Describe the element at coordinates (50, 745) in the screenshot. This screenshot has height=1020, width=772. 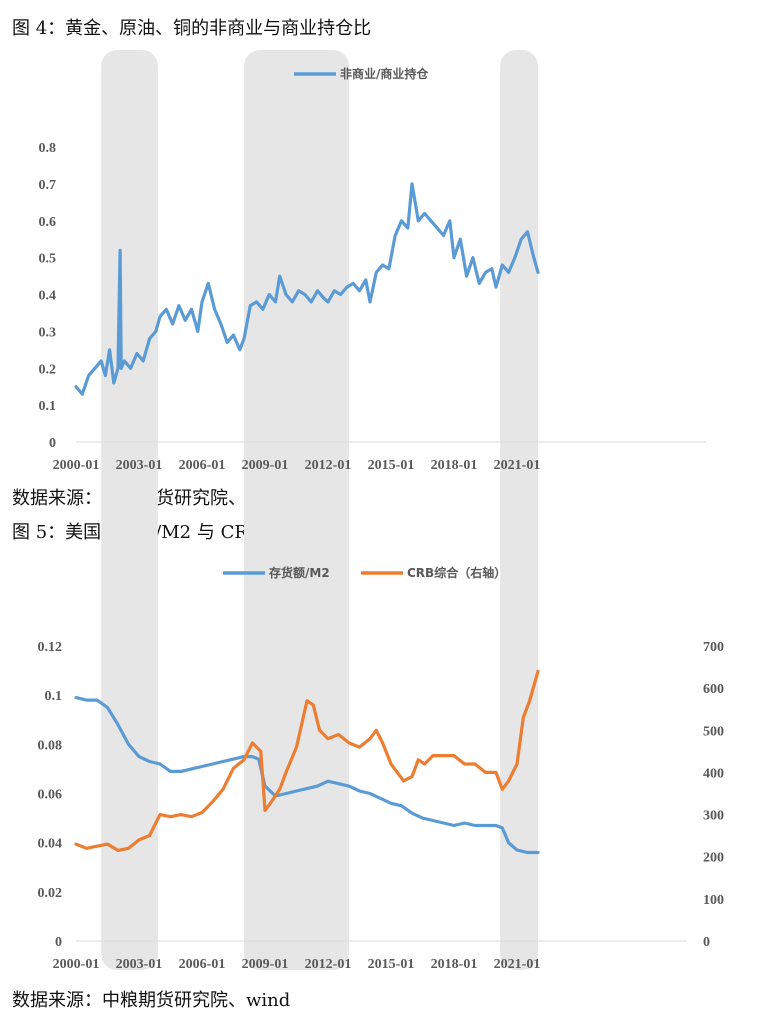
I see `chart2-y-tick-label: 0.08` at that location.